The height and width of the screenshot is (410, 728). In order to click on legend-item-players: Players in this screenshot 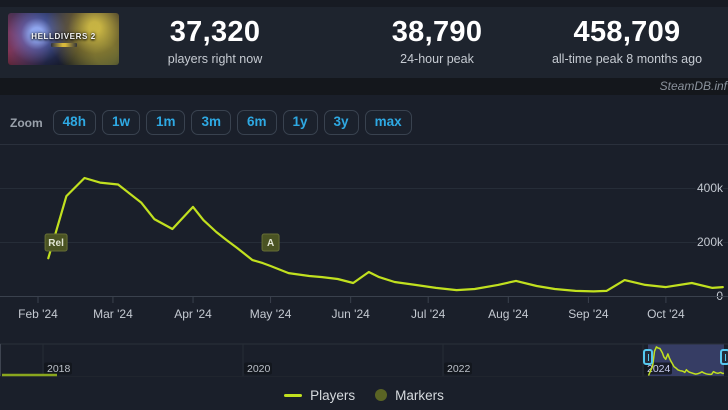, I will do `click(319, 395)`.